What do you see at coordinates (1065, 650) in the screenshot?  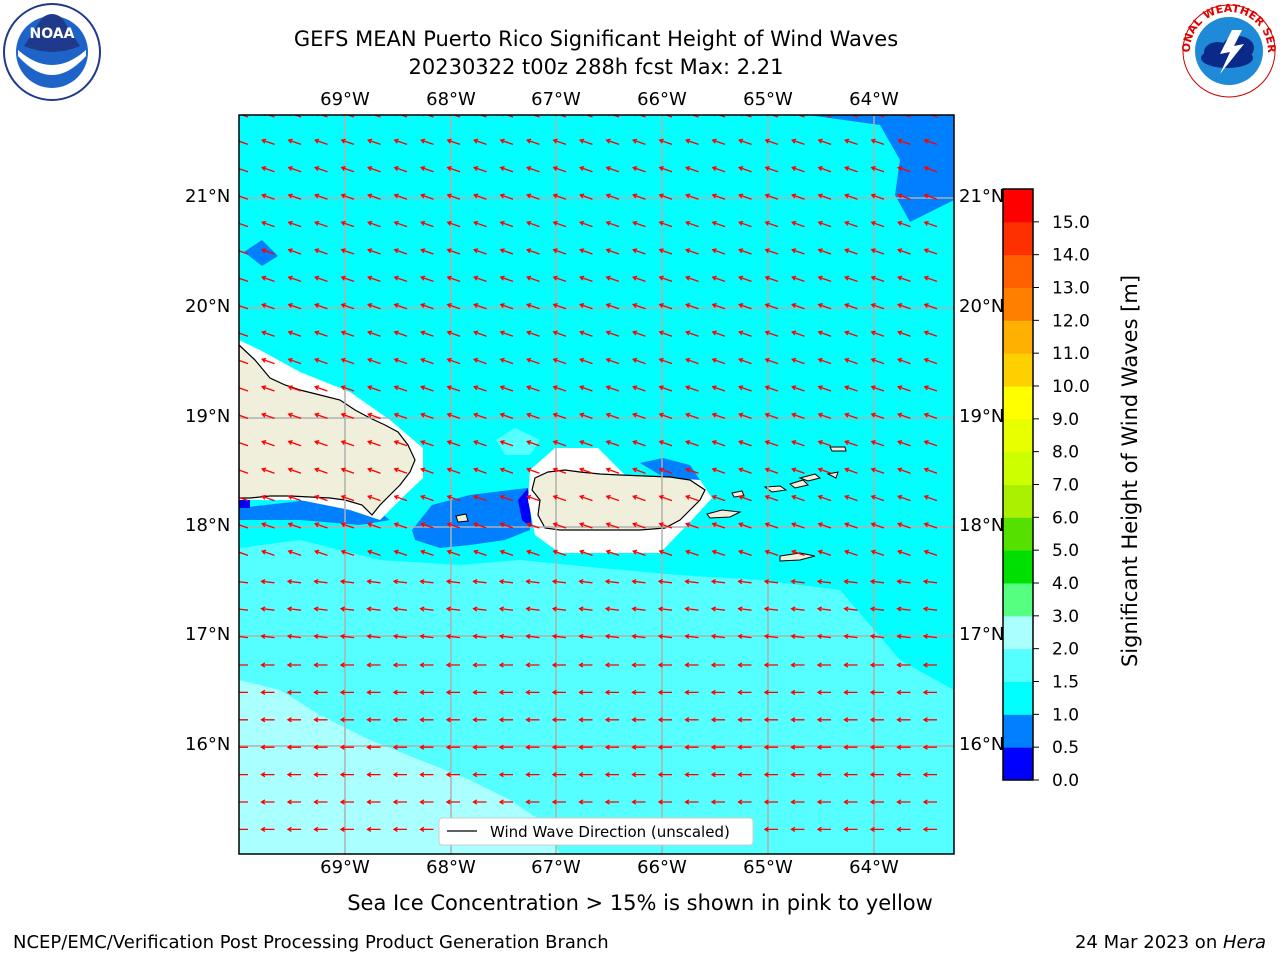 I see `colorbar-tick-label: 2.0` at bounding box center [1065, 650].